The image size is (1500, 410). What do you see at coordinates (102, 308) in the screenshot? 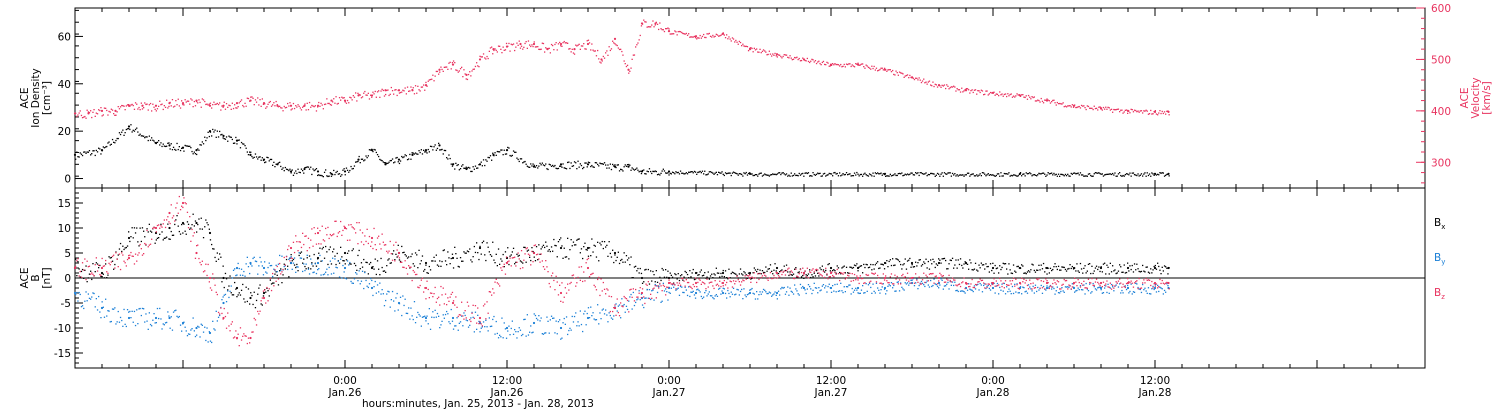
I see `data-point-by` at bounding box center [102, 308].